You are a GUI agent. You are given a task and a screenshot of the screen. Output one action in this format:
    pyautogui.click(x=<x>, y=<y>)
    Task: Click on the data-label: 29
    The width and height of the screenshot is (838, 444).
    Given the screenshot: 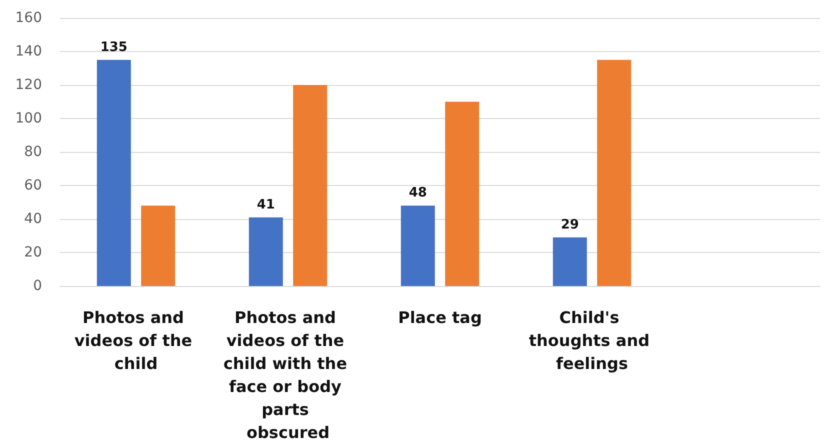 What is the action you would take?
    pyautogui.click(x=569, y=224)
    